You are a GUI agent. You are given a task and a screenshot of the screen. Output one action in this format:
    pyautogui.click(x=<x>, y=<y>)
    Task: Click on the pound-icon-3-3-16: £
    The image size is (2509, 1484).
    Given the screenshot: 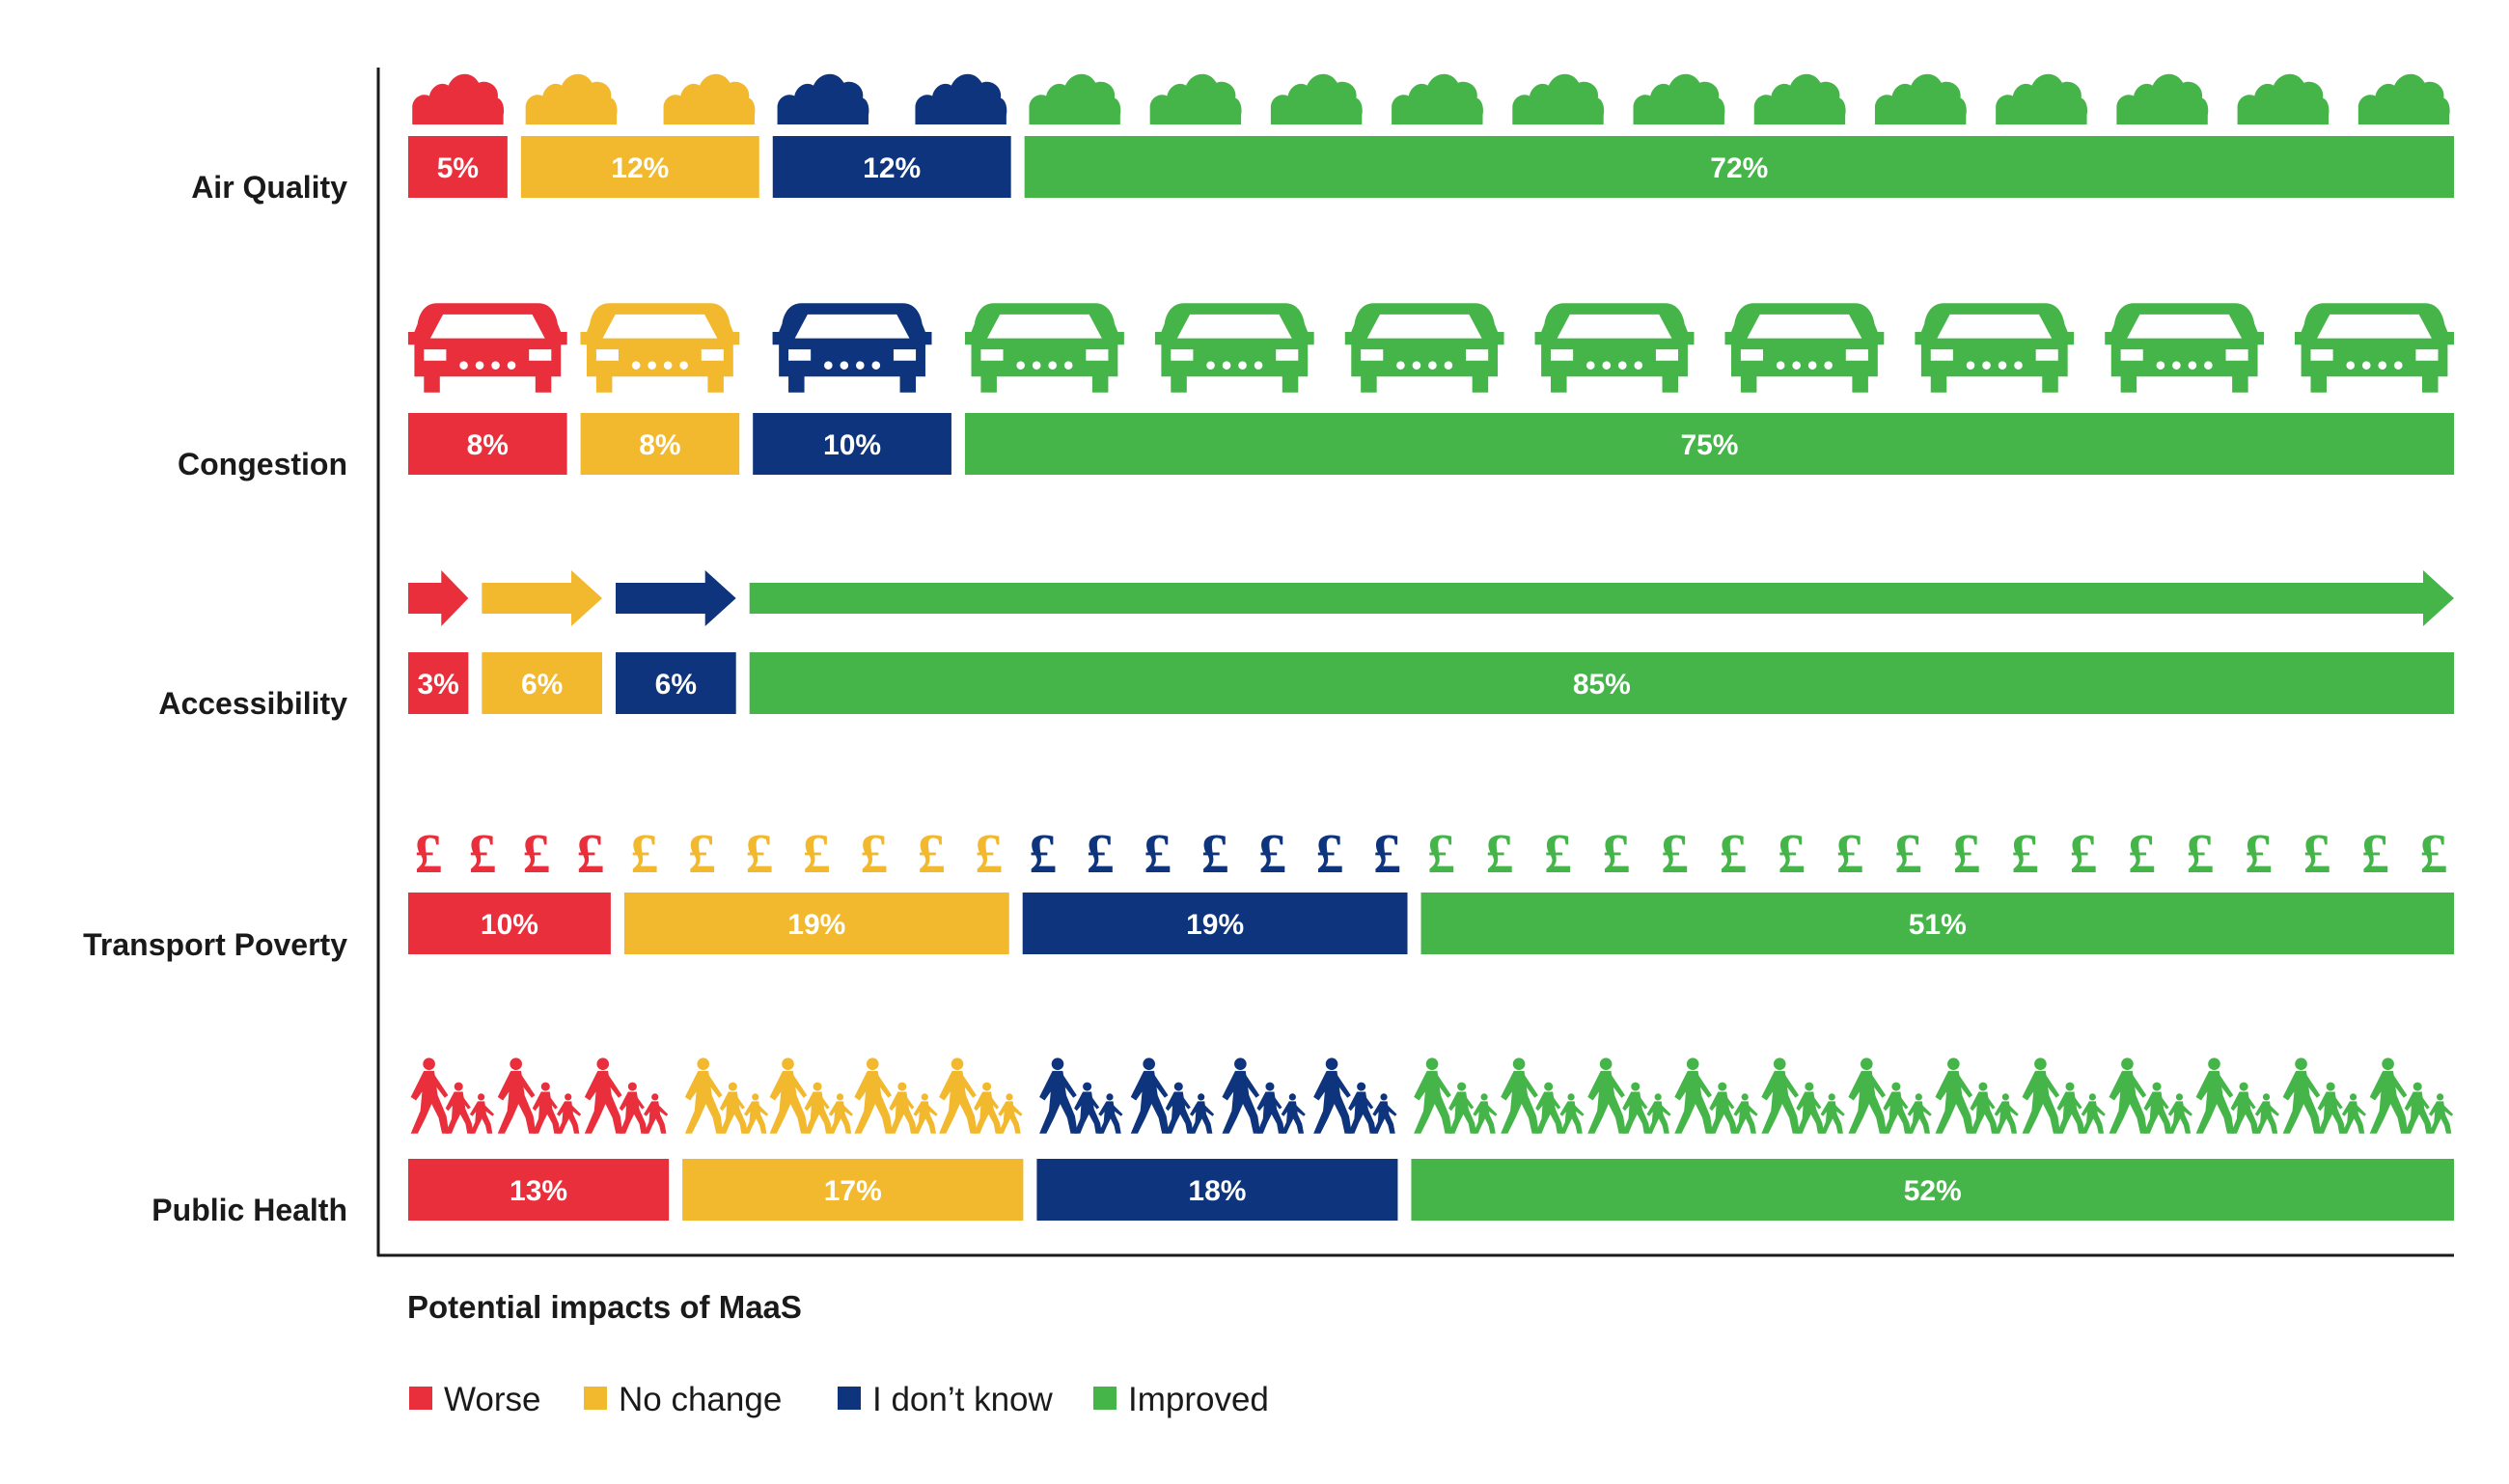 What is the action you would take?
    pyautogui.click(x=2375, y=853)
    